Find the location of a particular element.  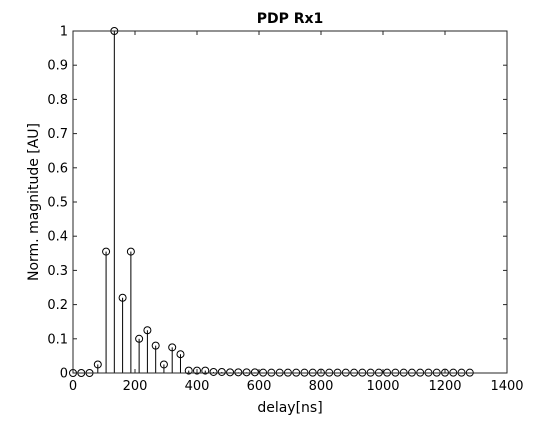

y-tick-label: 0.2 is located at coordinates (57, 305).